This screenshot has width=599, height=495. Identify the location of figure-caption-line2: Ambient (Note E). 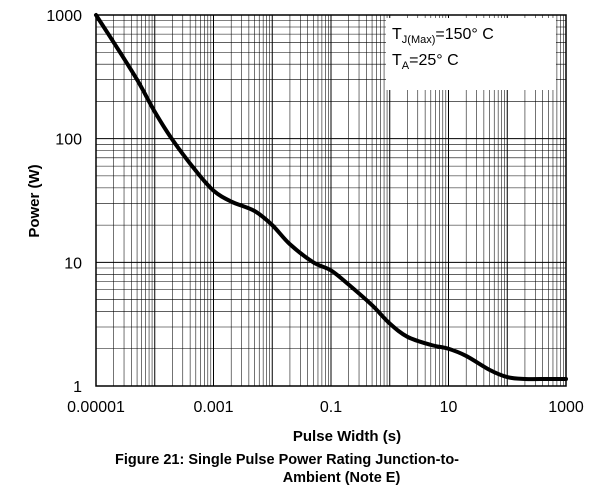
(341, 478).